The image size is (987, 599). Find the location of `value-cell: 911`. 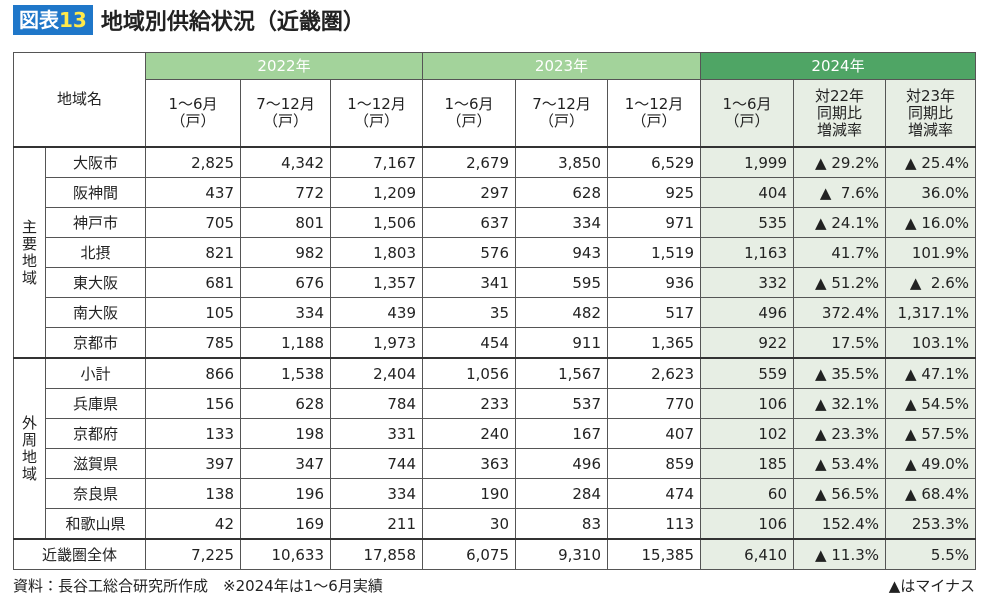

value-cell: 911 is located at coordinates (562, 343).